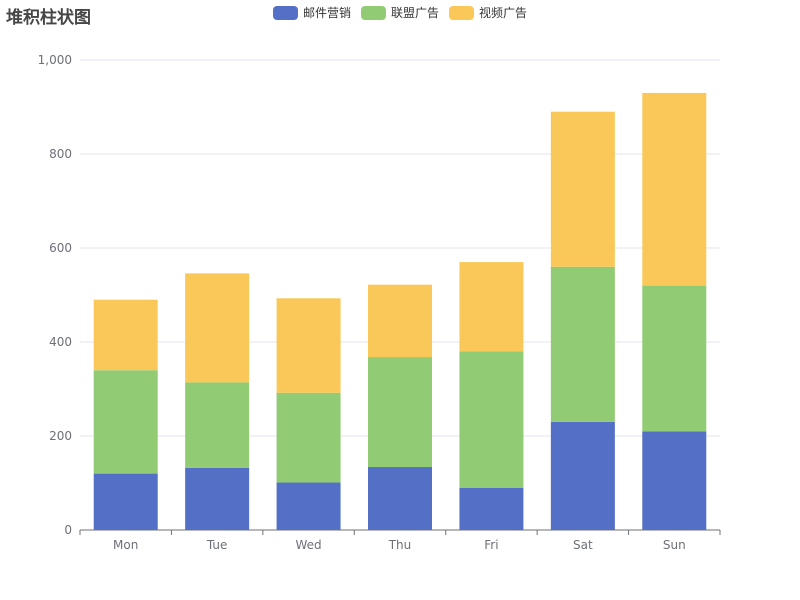 This screenshot has height=600, width=800. I want to click on y-tick-label: 400, so click(60, 342).